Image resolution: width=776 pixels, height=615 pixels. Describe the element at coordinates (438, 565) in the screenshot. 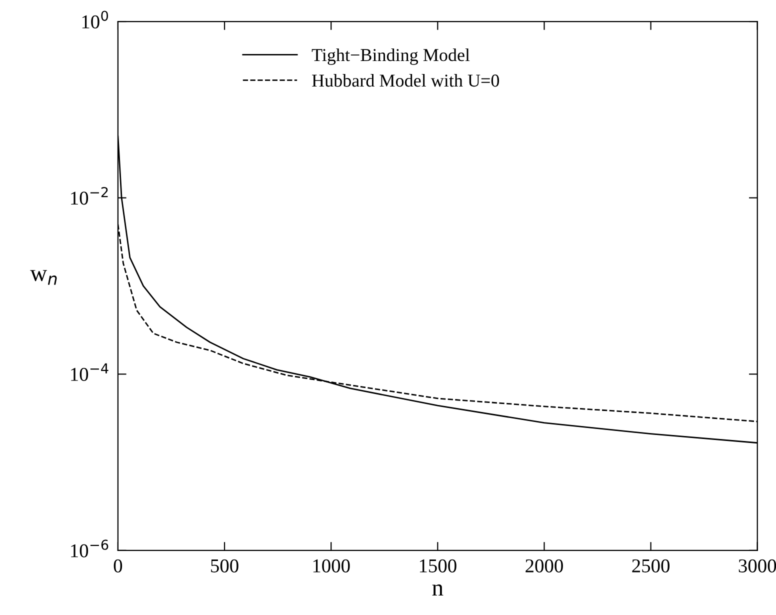

I see `x-tick-label: 1500` at that location.